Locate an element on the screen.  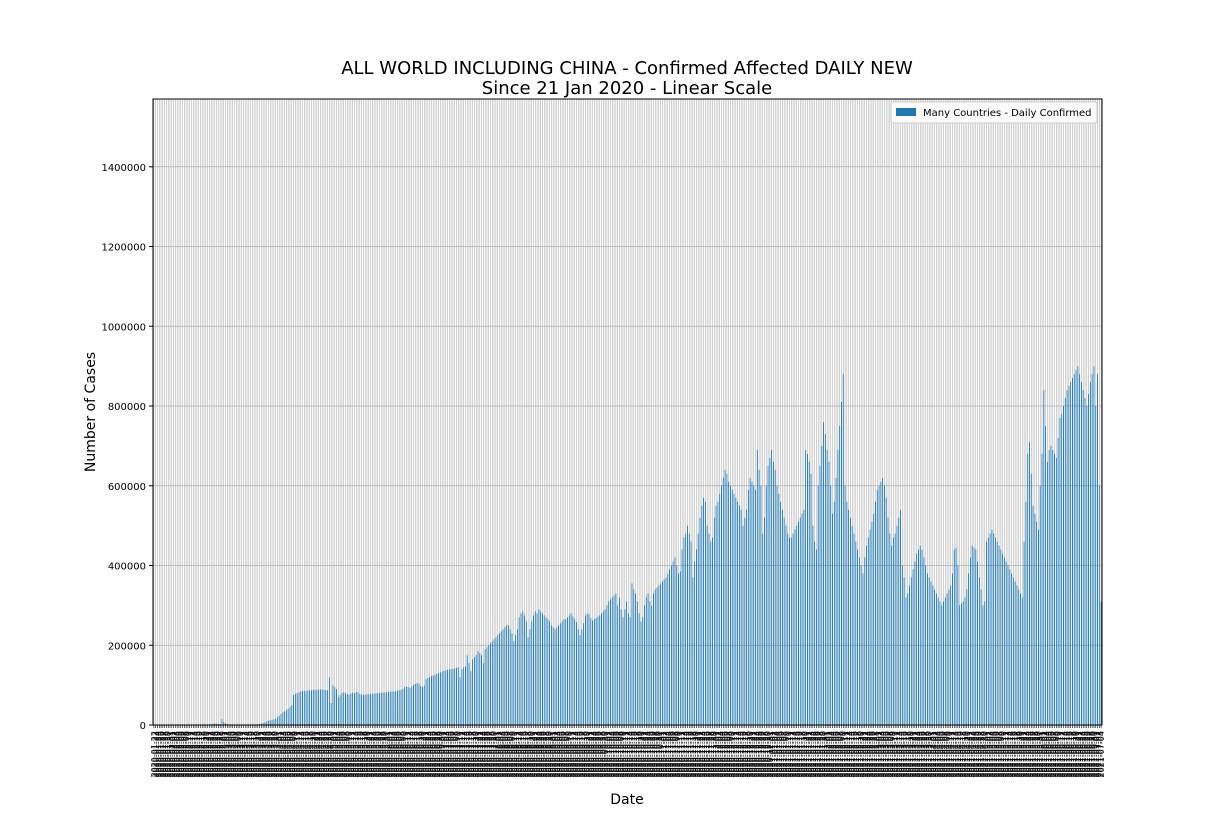
legend: Many Countries - Daily Confirmed is located at coordinates (994, 112).